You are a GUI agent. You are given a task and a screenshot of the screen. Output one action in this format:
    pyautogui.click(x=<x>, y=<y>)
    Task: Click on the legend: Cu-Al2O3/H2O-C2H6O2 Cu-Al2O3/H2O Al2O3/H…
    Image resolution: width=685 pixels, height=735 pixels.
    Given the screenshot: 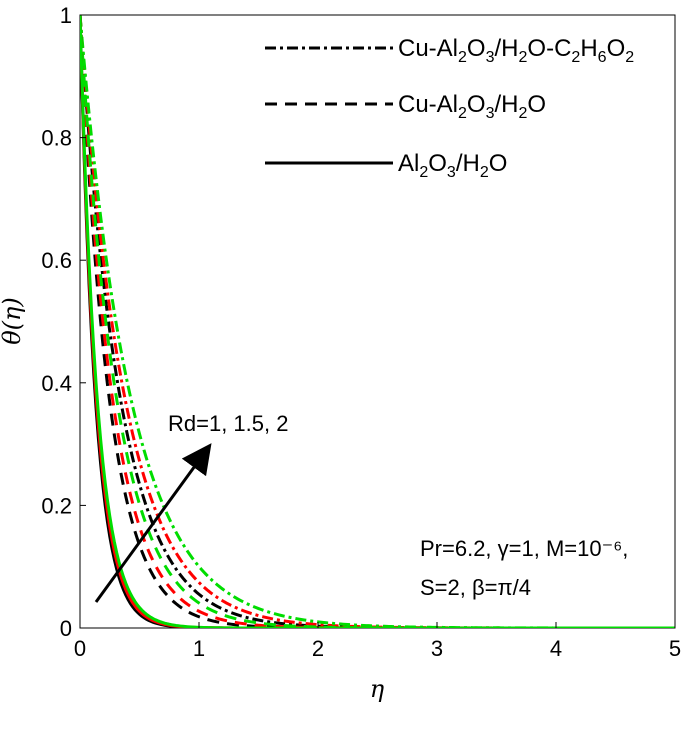 What is the action you would take?
    pyautogui.click(x=449, y=108)
    